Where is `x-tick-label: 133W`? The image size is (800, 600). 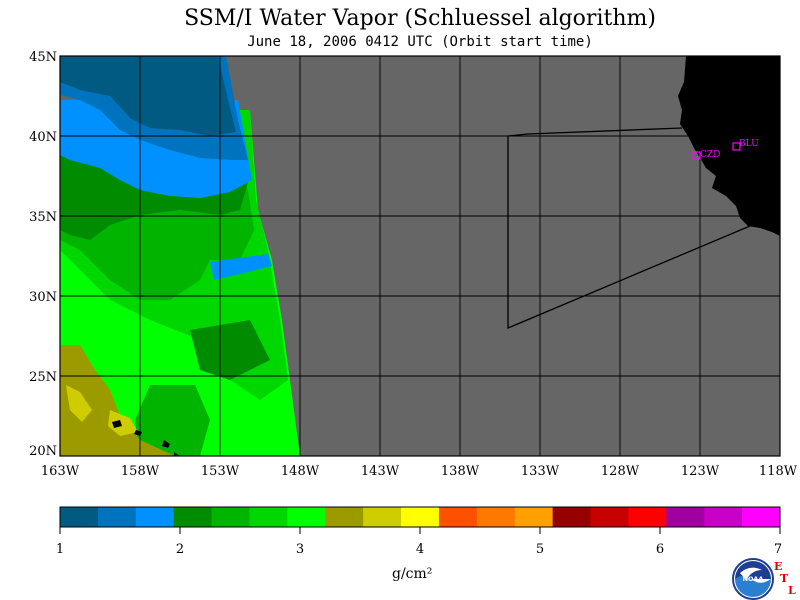
x-tick-label: 133W is located at coordinates (540, 471).